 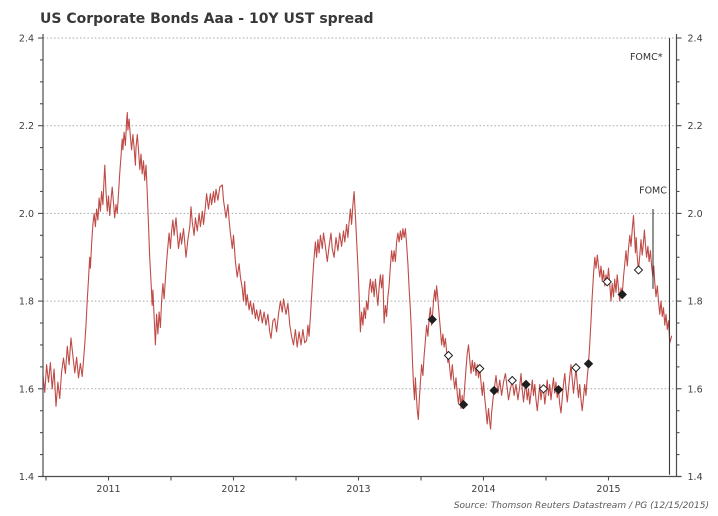 What do you see at coordinates (108, 489) in the screenshot?
I see `x-tick-label: 2011` at bounding box center [108, 489].